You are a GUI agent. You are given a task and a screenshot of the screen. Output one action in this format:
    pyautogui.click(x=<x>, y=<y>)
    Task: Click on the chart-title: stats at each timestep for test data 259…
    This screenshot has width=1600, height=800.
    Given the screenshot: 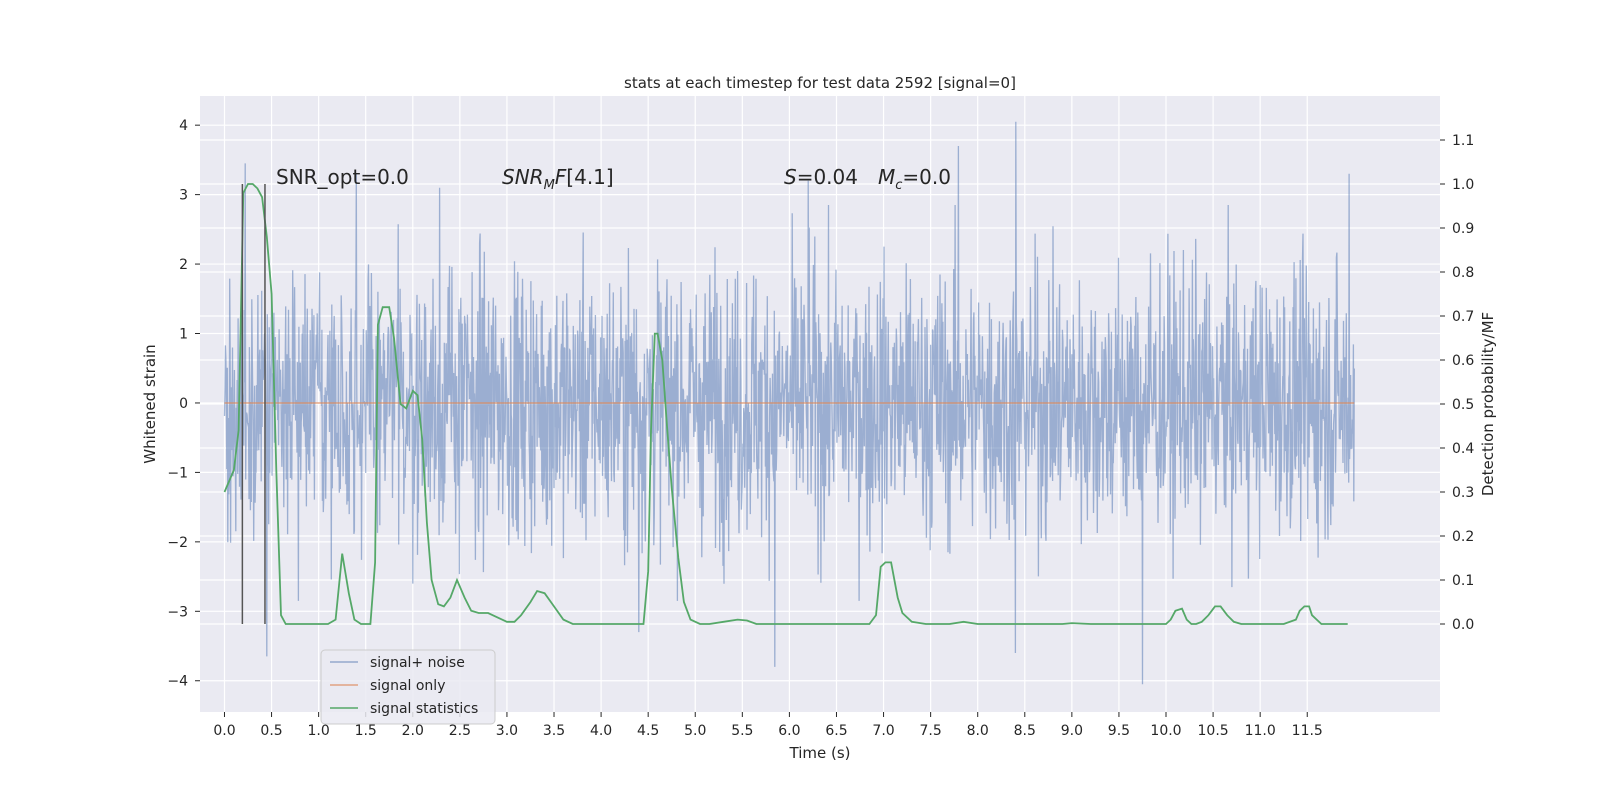 What is the action you would take?
    pyautogui.click(x=820, y=83)
    